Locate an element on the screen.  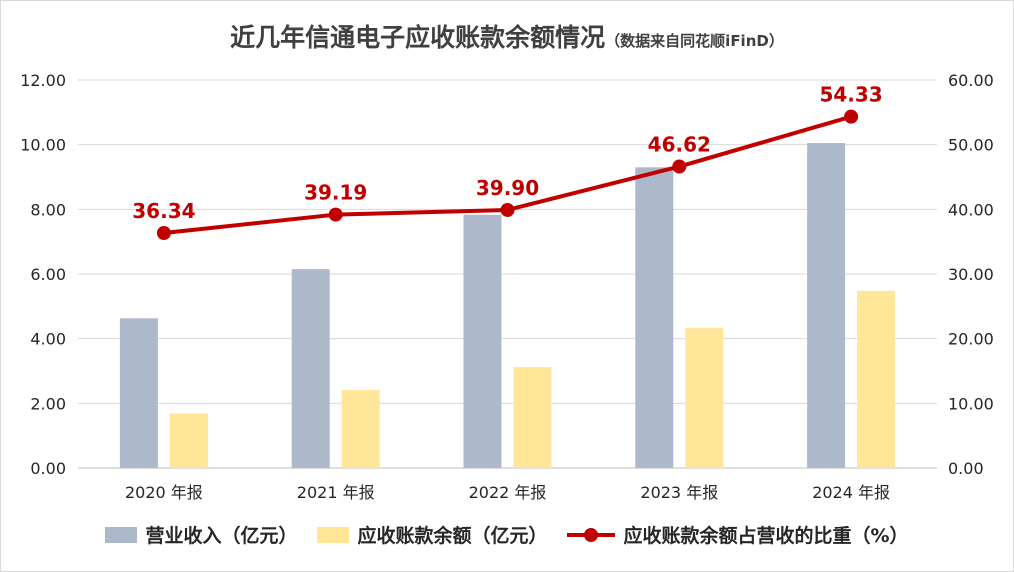
right-tick-label: 50.00 is located at coordinates (971, 145).